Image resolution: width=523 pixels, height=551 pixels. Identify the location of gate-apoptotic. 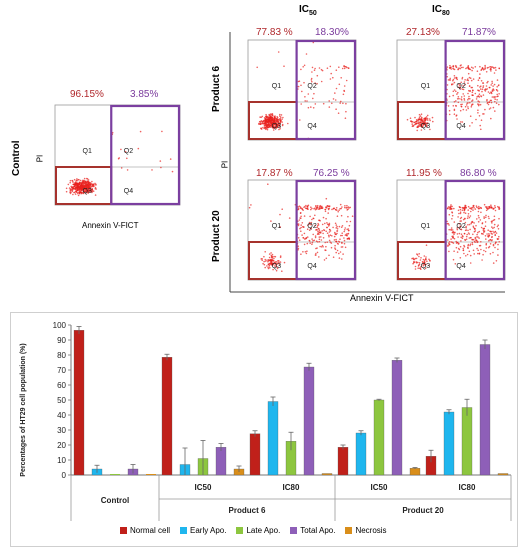
(145, 155).